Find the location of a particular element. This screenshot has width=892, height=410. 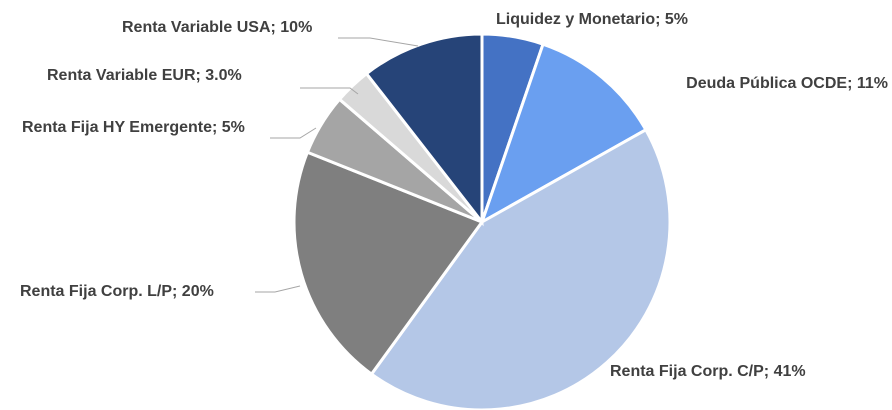

category-label: Renta Fija HY Emergente is located at coordinates (117, 127).